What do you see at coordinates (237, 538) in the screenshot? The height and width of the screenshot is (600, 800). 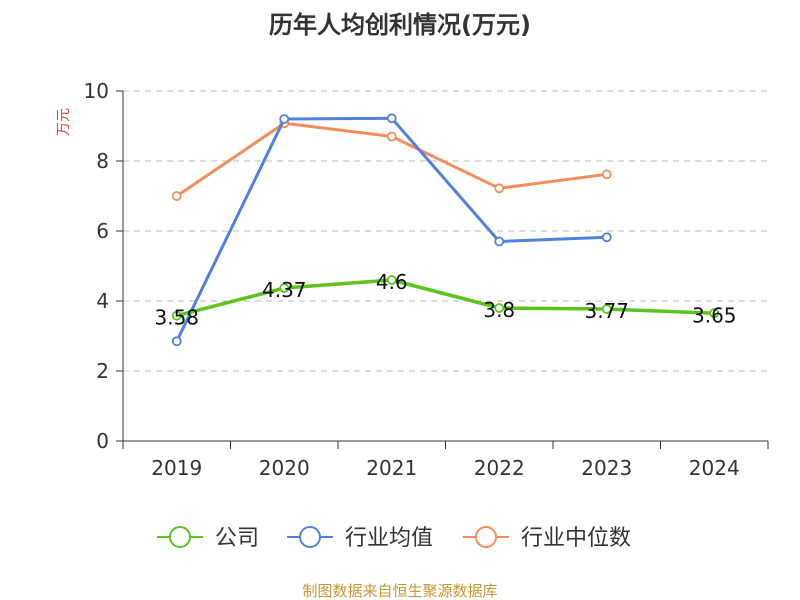 I see `legend-label: 公司` at bounding box center [237, 538].